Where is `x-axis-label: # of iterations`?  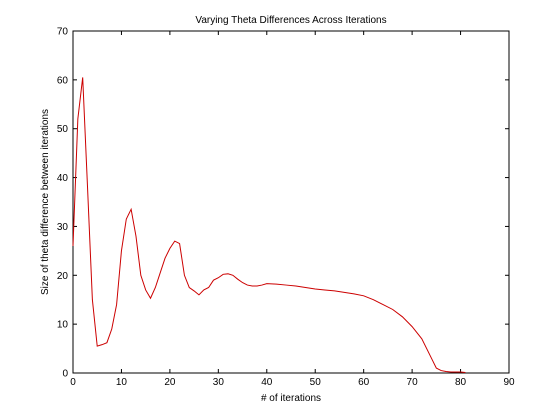
x-axis-label: # of iterations is located at coordinates (291, 398).